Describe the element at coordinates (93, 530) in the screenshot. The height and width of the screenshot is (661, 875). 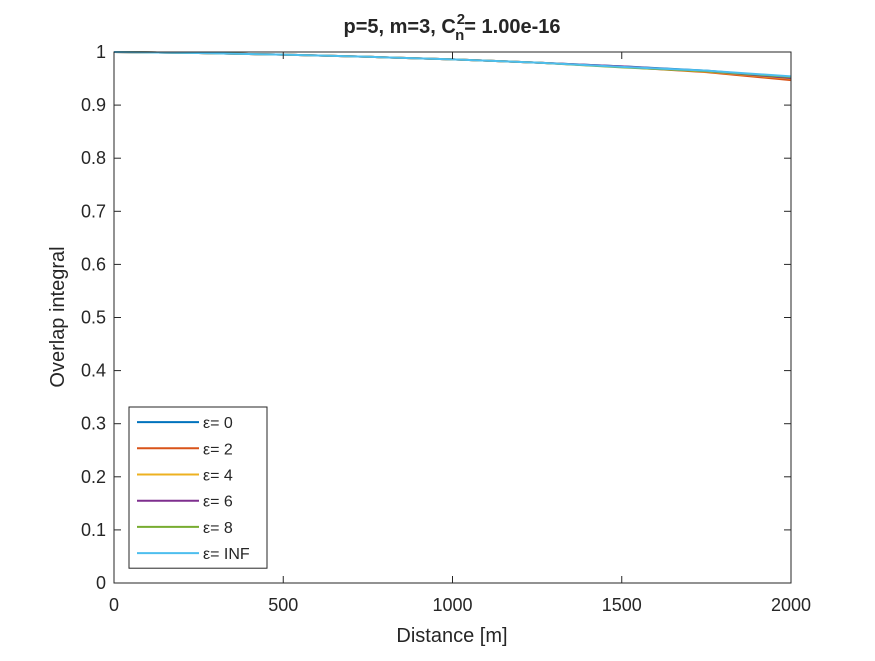
I see `y-tick-label: 0.1` at that location.